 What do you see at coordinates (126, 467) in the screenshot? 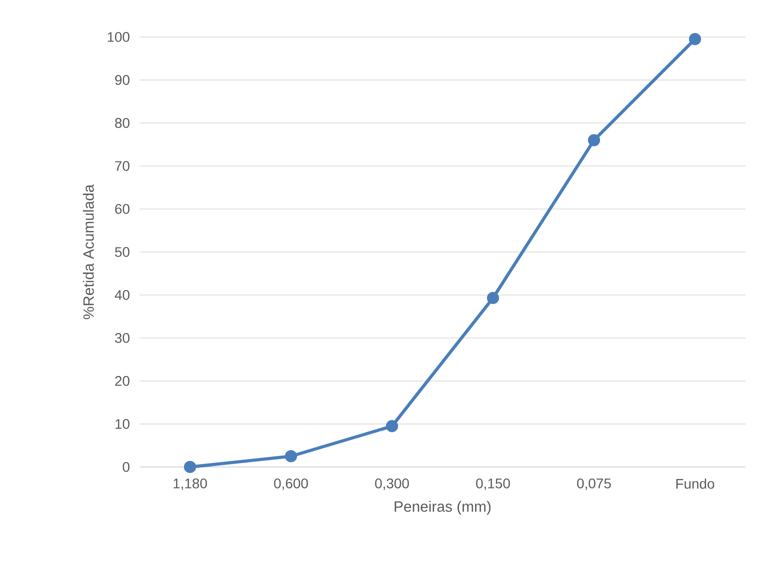
I see `y-tick-label: 0` at bounding box center [126, 467].